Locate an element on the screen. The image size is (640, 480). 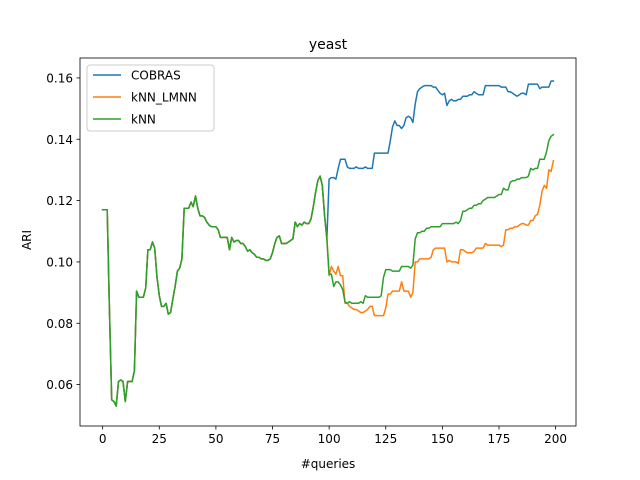
y-tick-label: 0.12 is located at coordinates (59, 201).